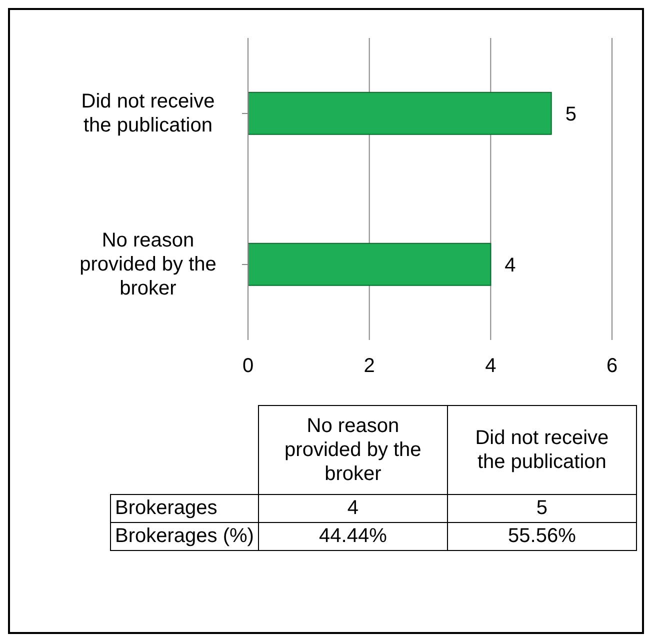  Describe the element at coordinates (184, 508) in the screenshot. I see `text: Brokerages` at that location.